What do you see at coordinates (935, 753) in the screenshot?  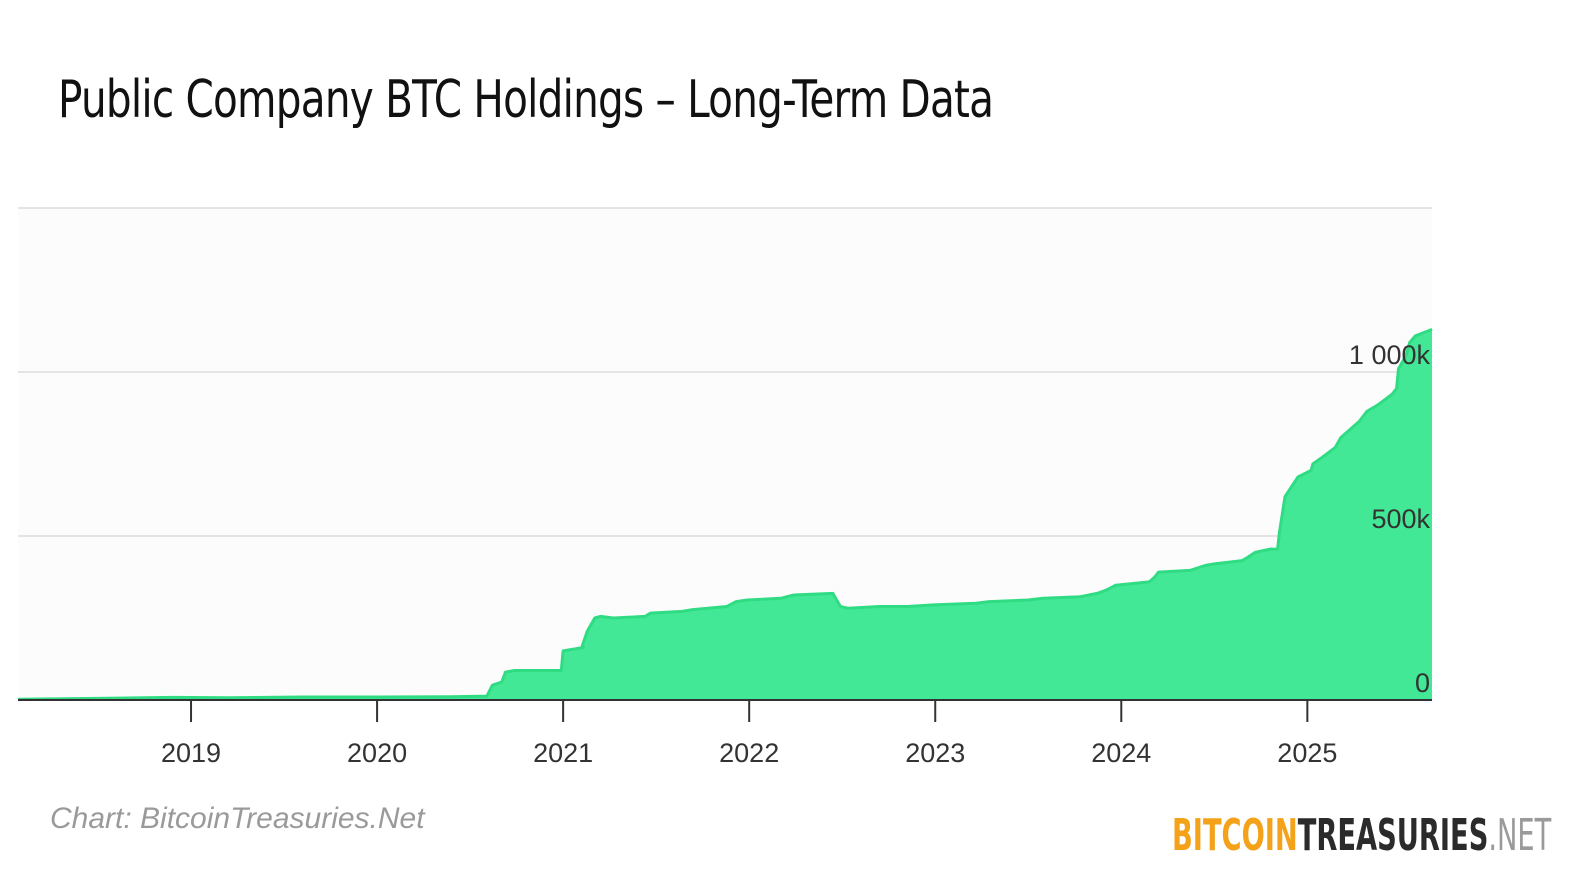 I see `x-tick-label: 2023` at bounding box center [935, 753].